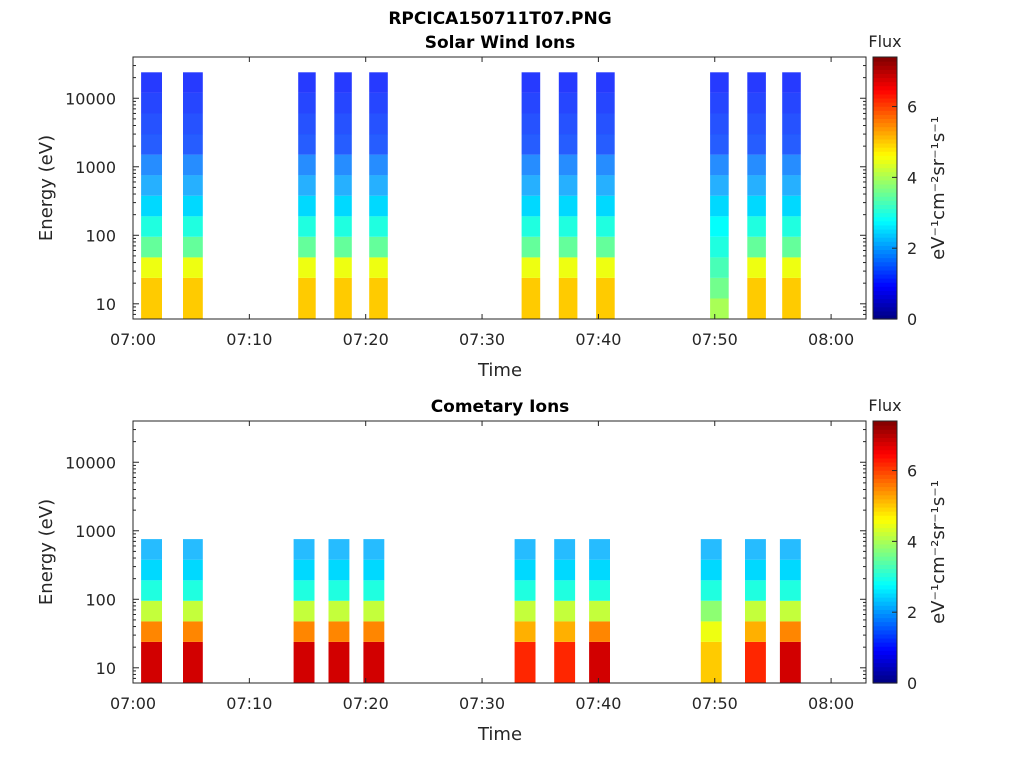 The image size is (1024, 772). I want to click on cometary-xlabel: Time, so click(499, 734).